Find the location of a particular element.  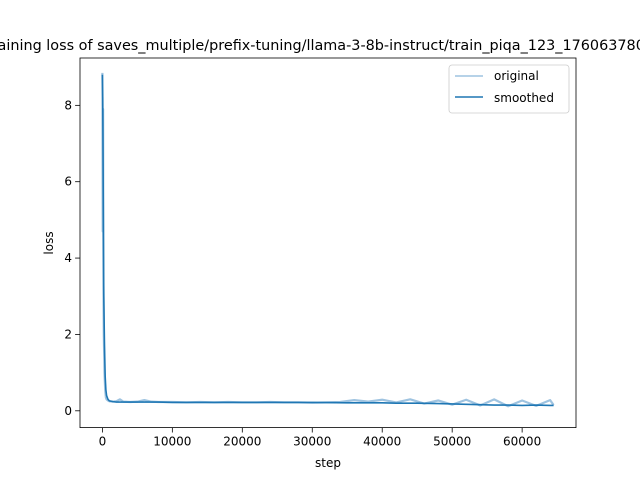

x-axis-ticks: 0 10000 20000 30000 40000 50000 60000 is located at coordinates (320, 438).